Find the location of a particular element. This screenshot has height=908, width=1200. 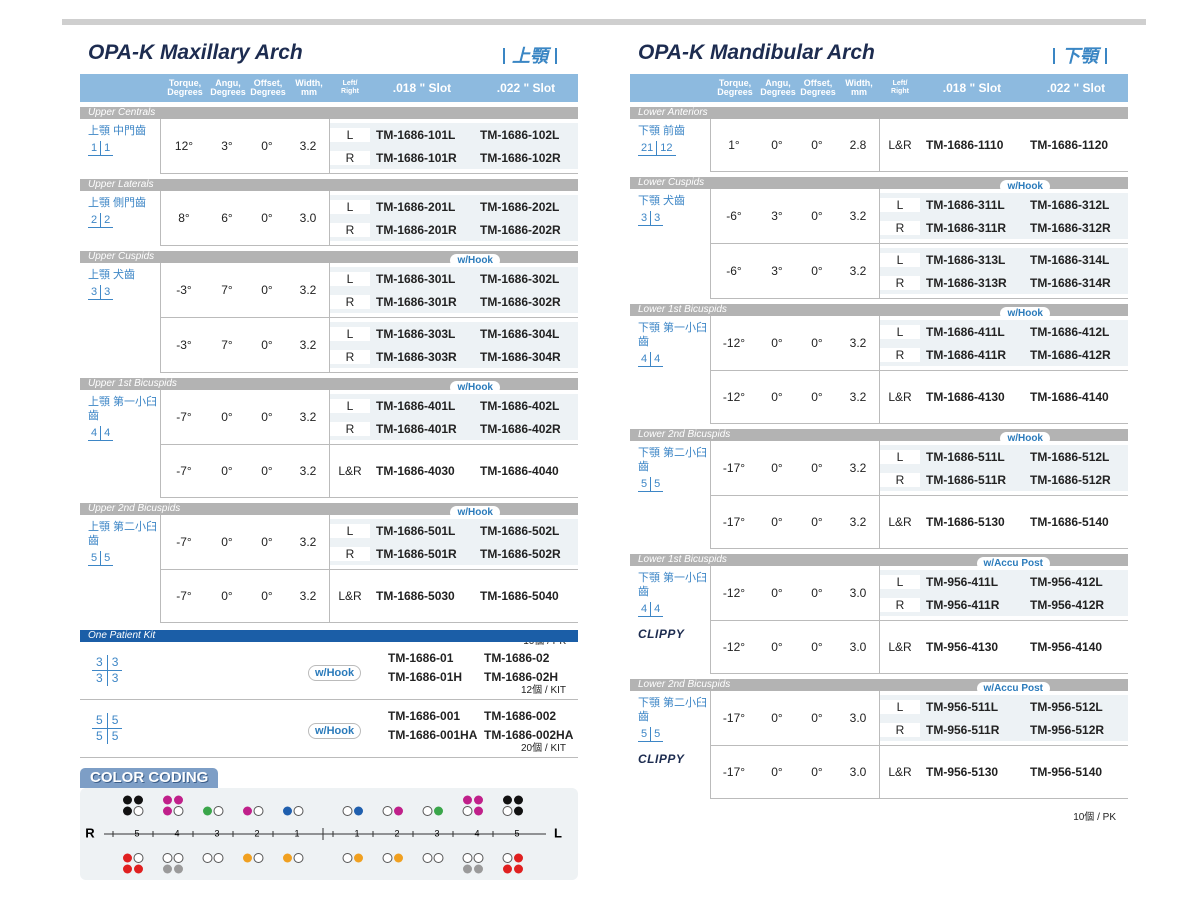

panel-title: OPA-K Mandibular Arch 下顎 is located at coordinates (879, 54).